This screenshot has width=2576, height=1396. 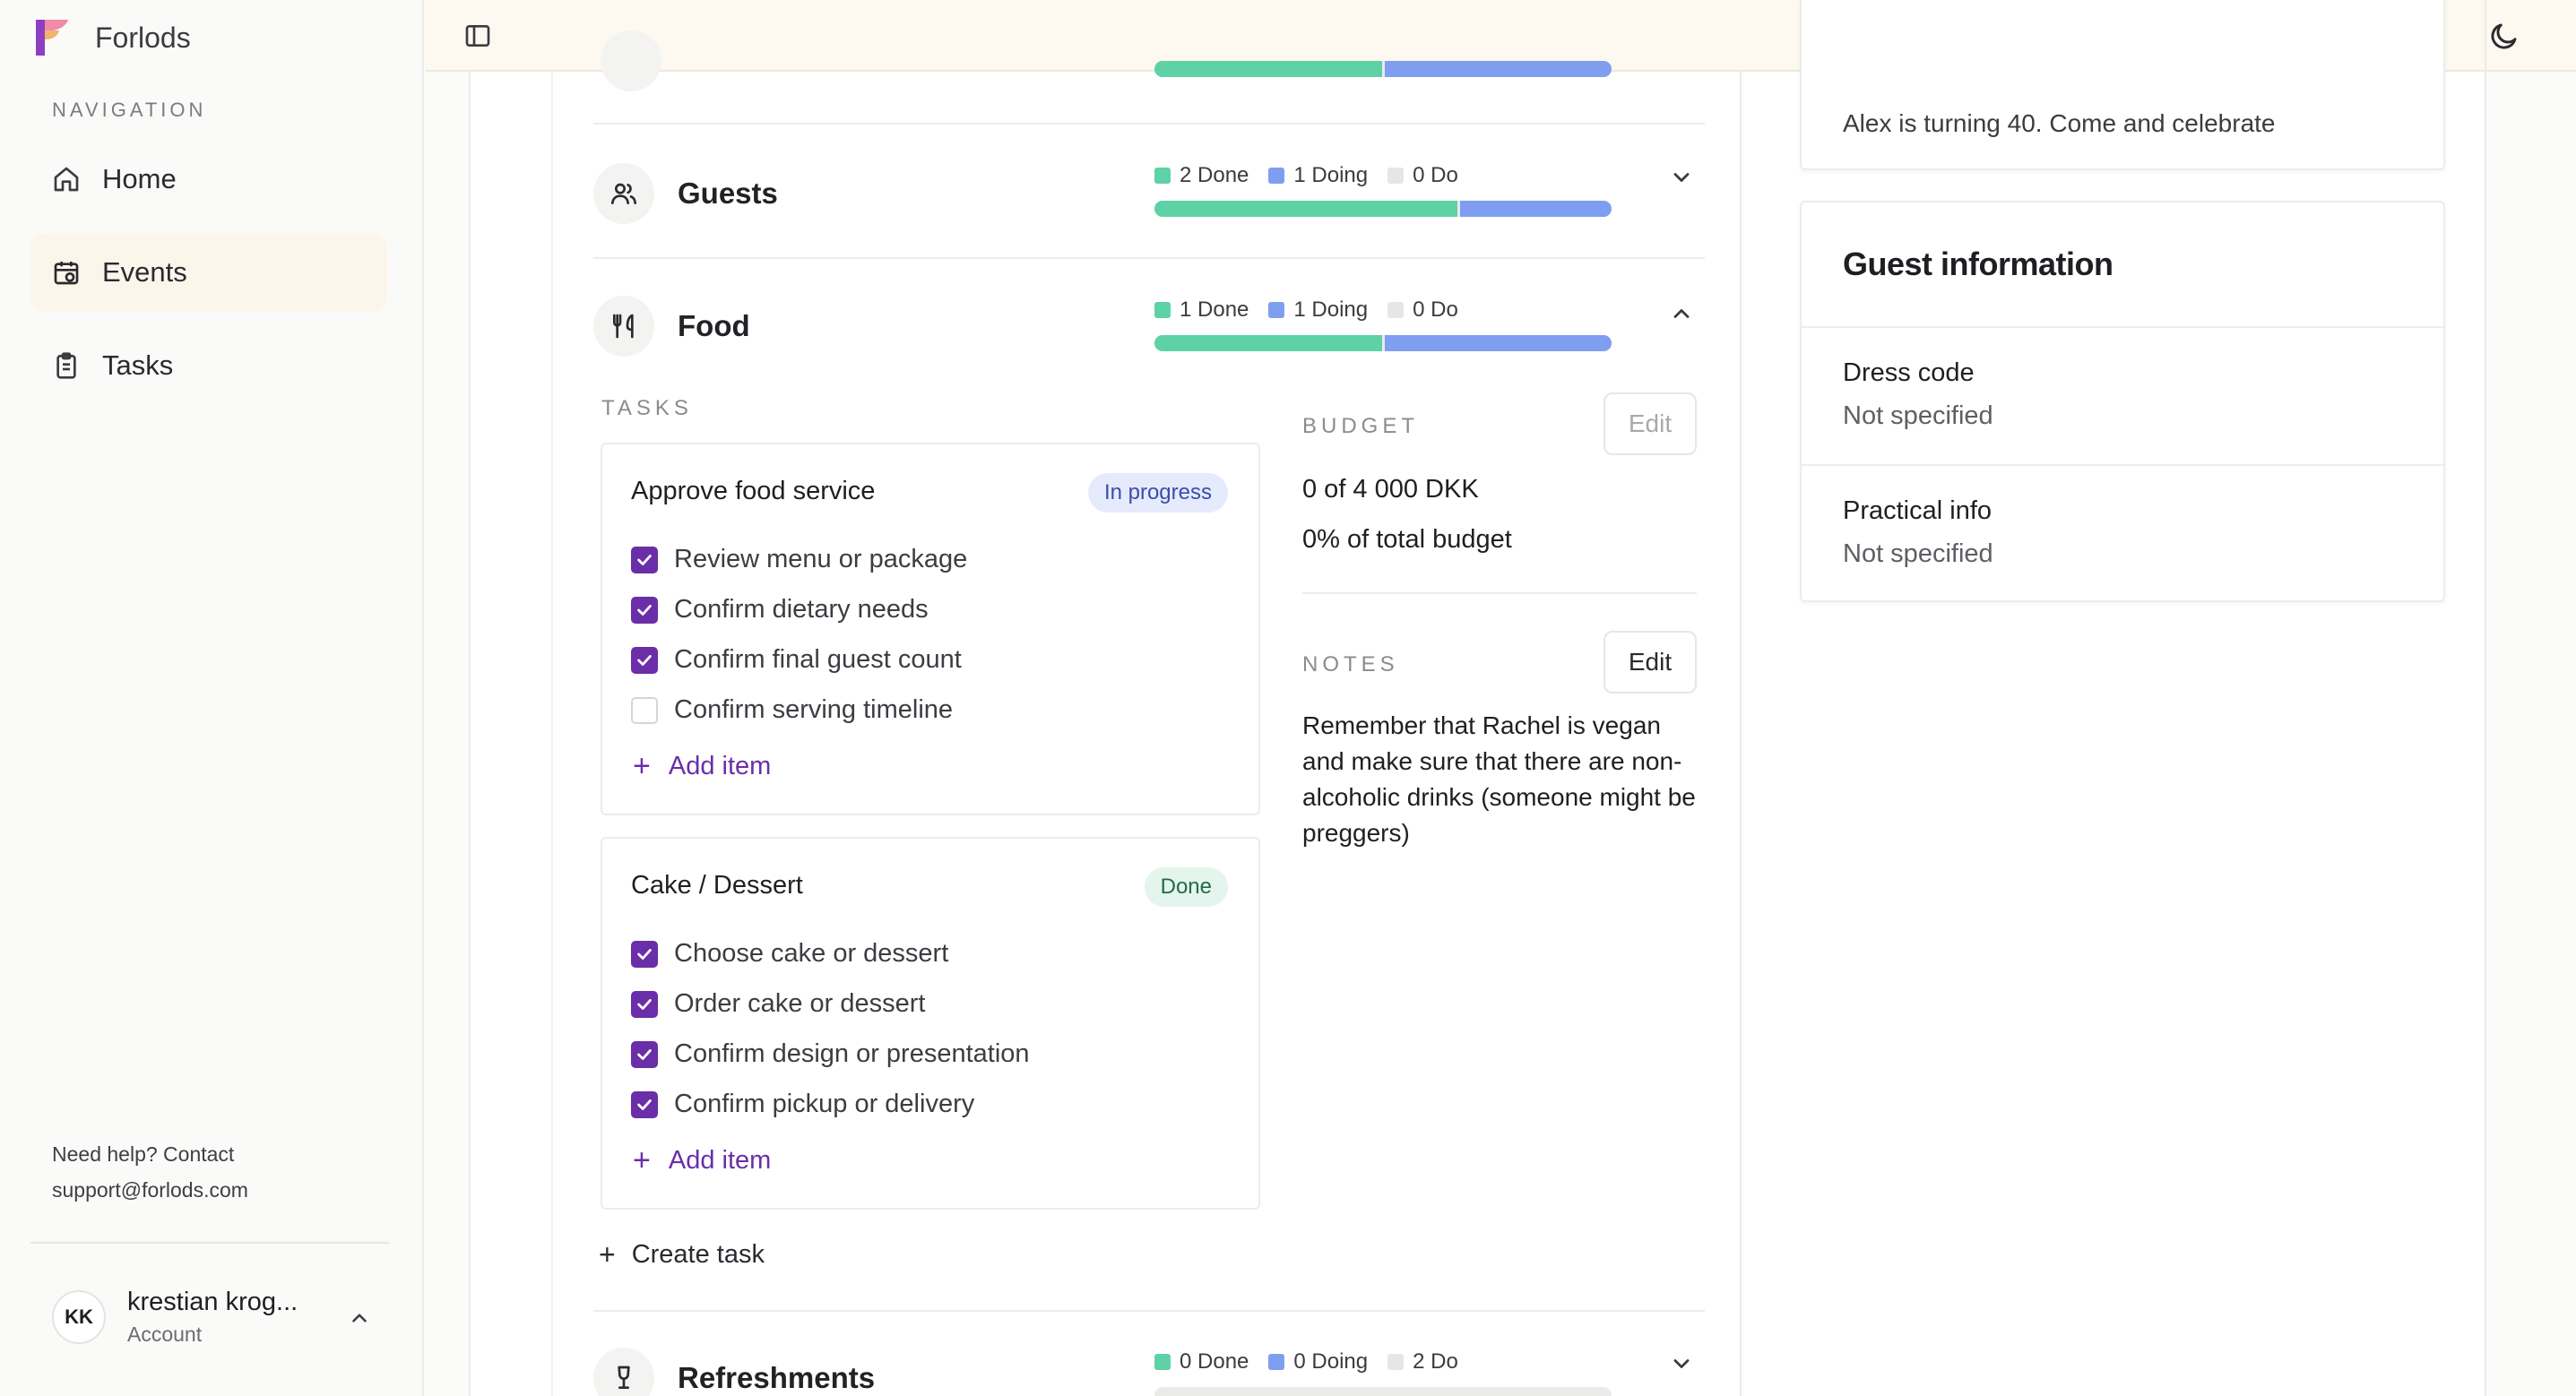 I want to click on checklist-item: Confirm design or presentation, so click(x=830, y=1054).